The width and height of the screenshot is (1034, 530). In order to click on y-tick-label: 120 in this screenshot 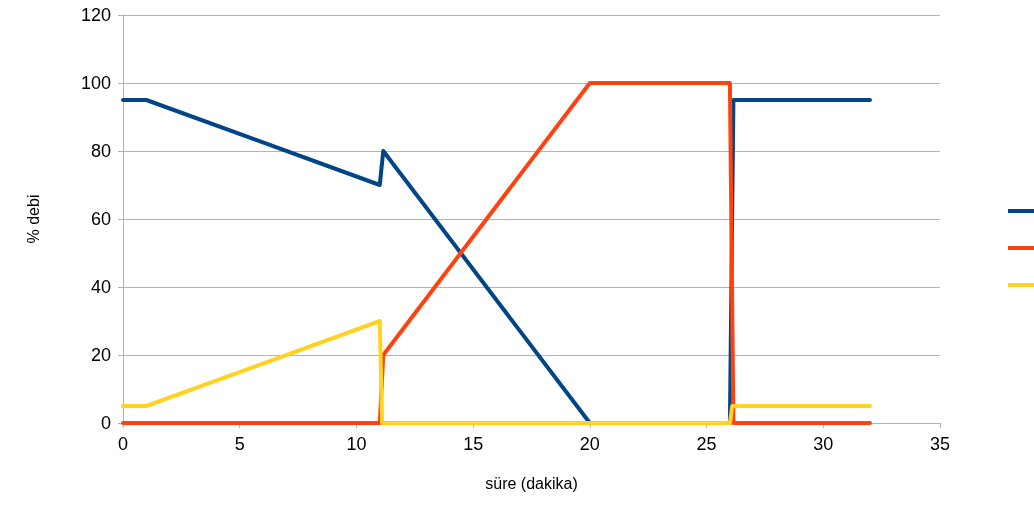, I will do `click(95, 15)`.